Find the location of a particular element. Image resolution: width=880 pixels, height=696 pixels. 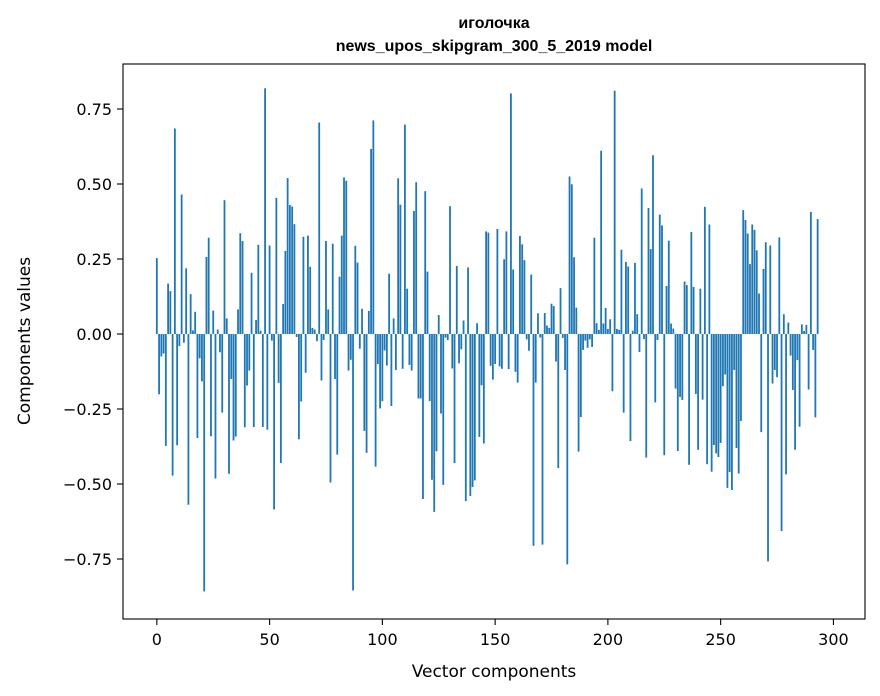

x-tick-label: 0 is located at coordinates (157, 639).